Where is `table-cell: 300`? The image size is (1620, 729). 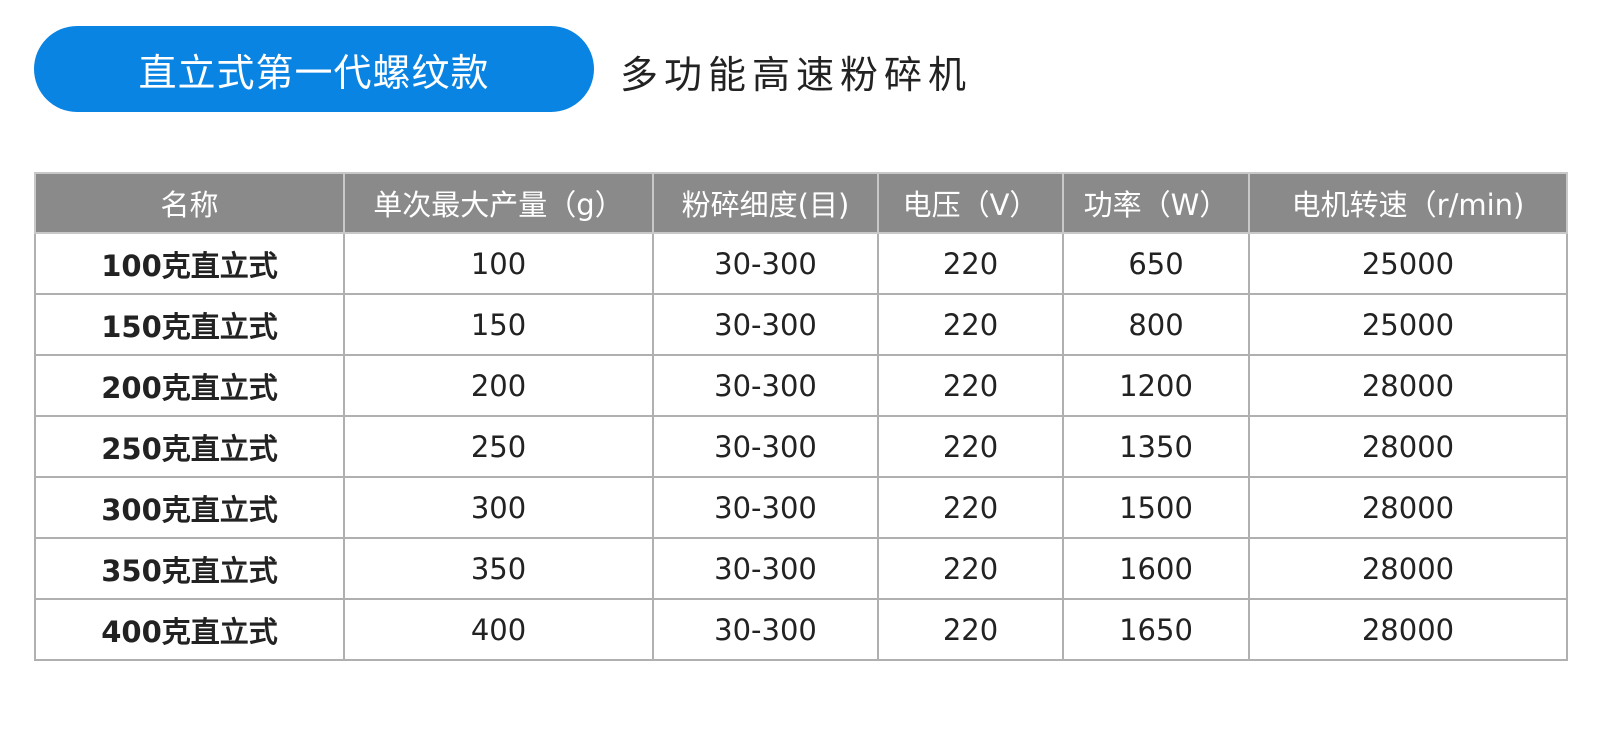
table-cell: 300 is located at coordinates (498, 507).